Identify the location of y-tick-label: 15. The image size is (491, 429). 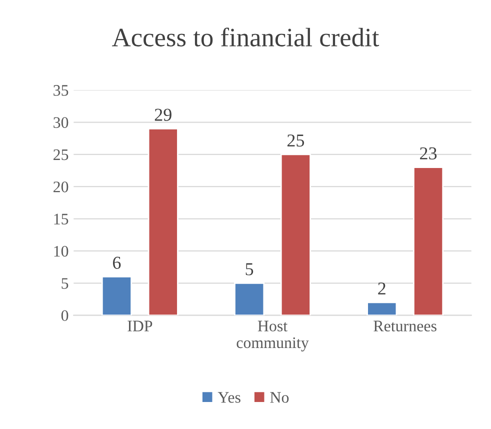
(61, 219).